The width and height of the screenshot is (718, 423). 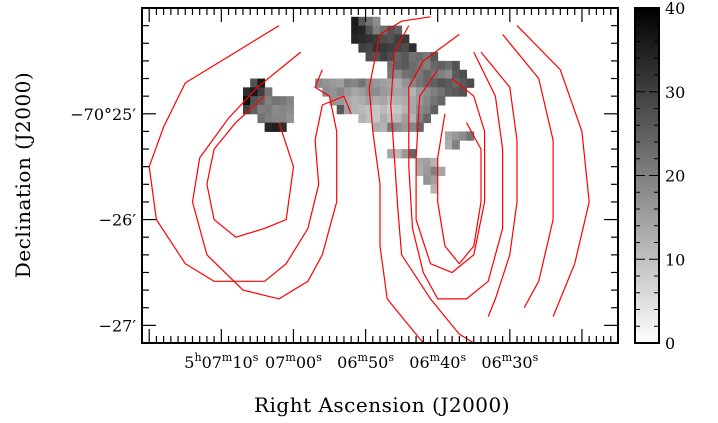 What do you see at coordinates (118, 325) in the screenshot?
I see `y-tick-label: −27′` at bounding box center [118, 325].